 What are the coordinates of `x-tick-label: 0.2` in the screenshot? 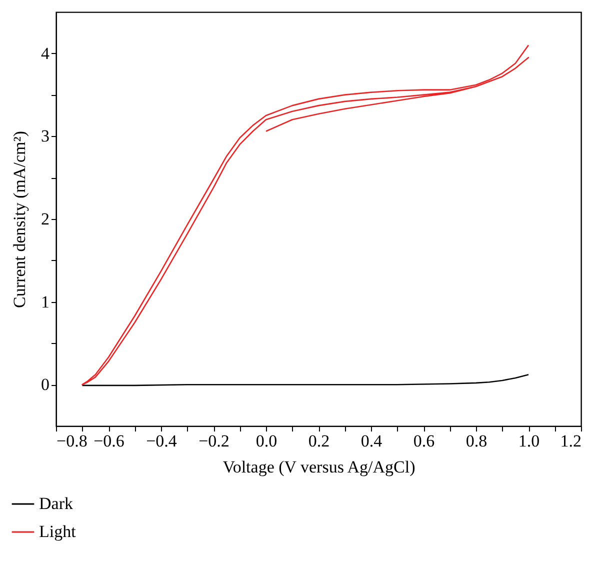 It's located at (319, 441).